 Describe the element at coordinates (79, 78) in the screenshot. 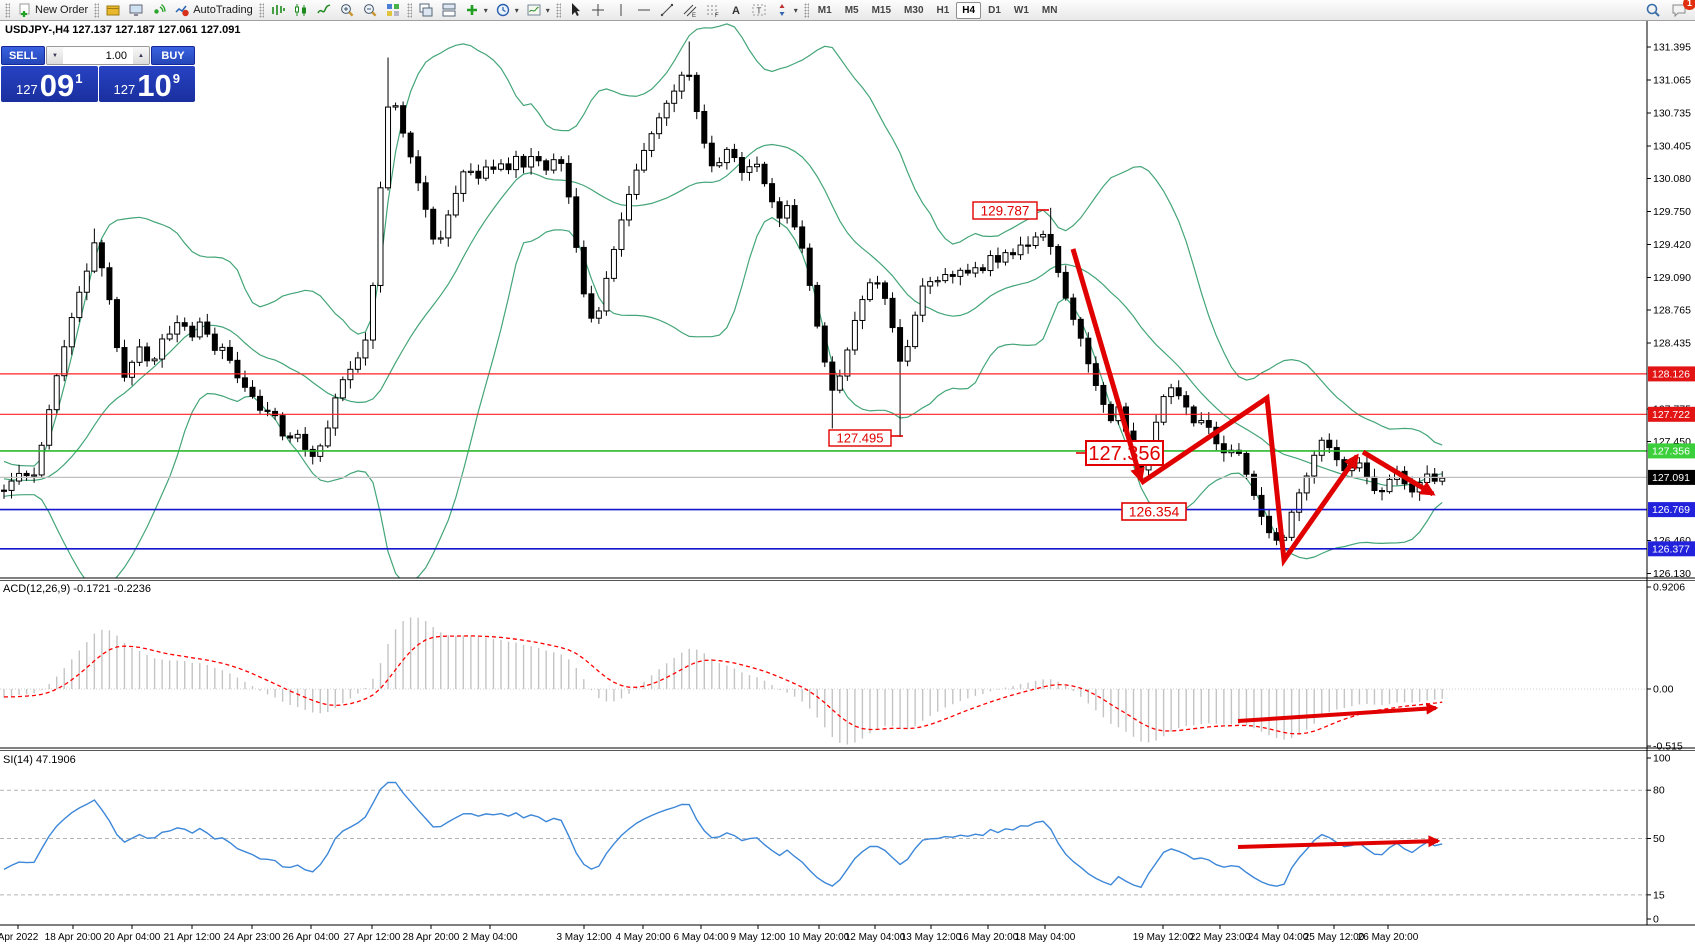

I see `sell-price-pip: 1` at that location.